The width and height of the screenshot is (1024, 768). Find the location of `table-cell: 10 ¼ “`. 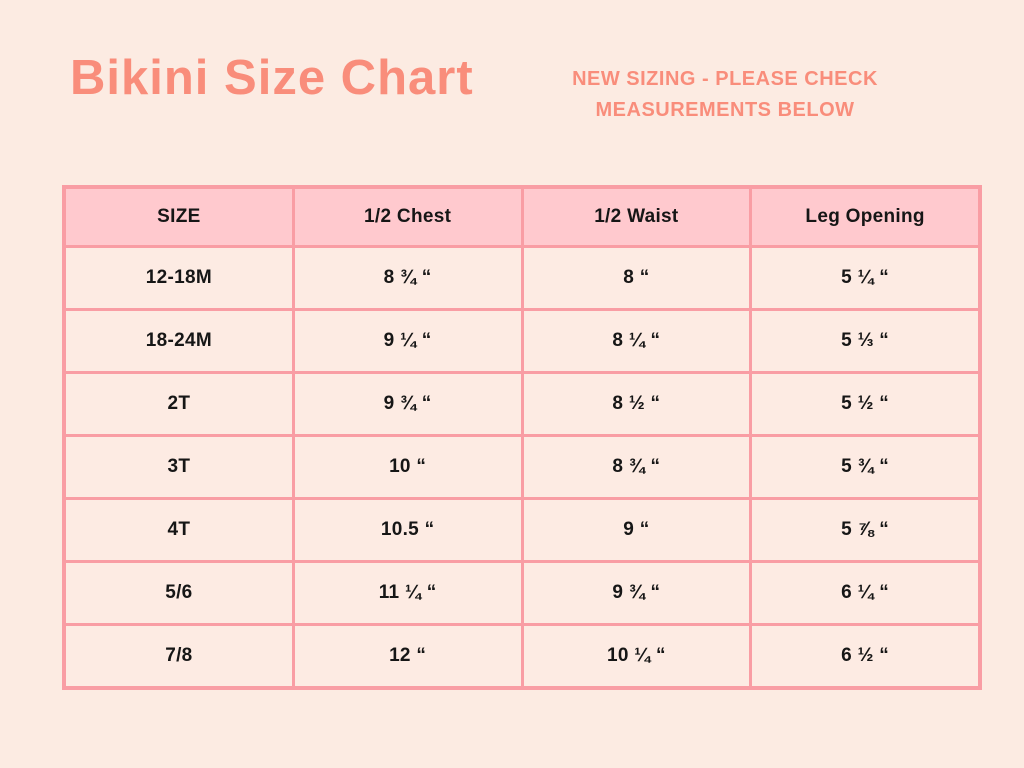

table-cell: 10 ¼ “ is located at coordinates (636, 656).